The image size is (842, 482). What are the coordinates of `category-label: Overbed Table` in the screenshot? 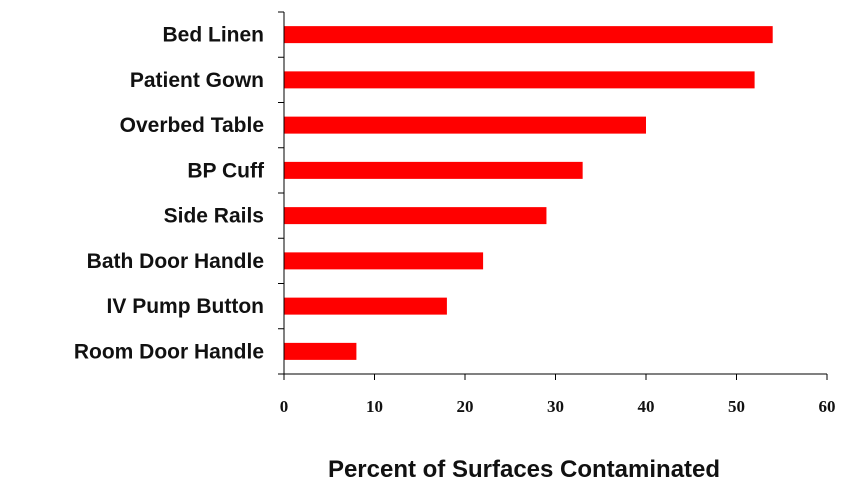 It's located at (192, 125).